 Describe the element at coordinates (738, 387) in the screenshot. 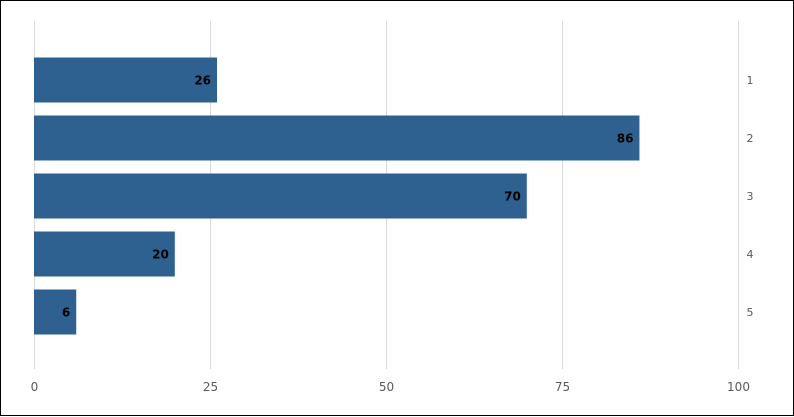

I see `x-tick-label: 100` at that location.